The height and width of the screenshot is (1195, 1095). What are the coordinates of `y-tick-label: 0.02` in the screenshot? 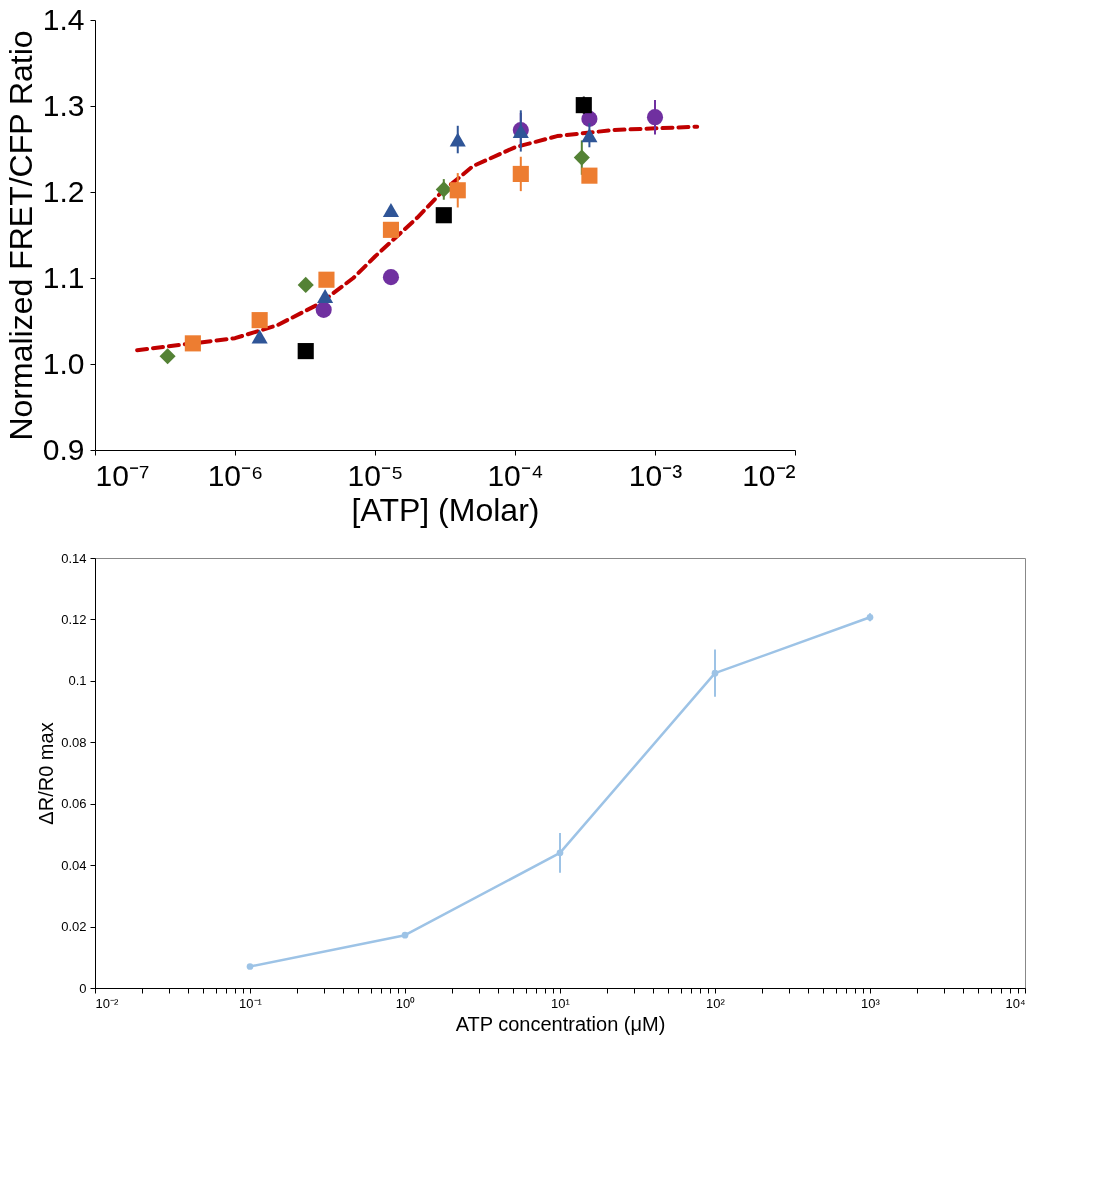 It's located at (74, 927).